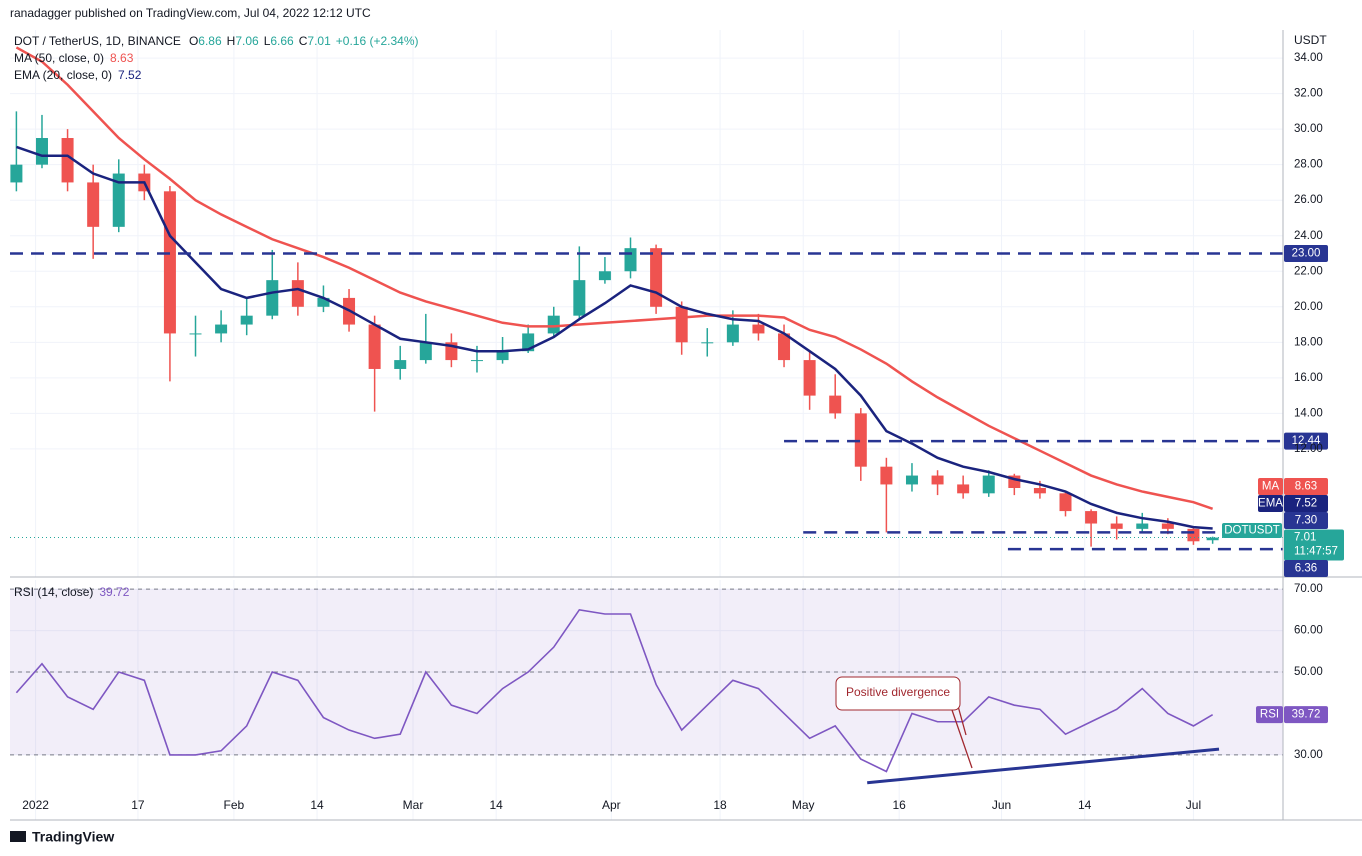 The image size is (1362, 856). What do you see at coordinates (114, 592) in the screenshot?
I see `legend-value: 39.72` at bounding box center [114, 592].